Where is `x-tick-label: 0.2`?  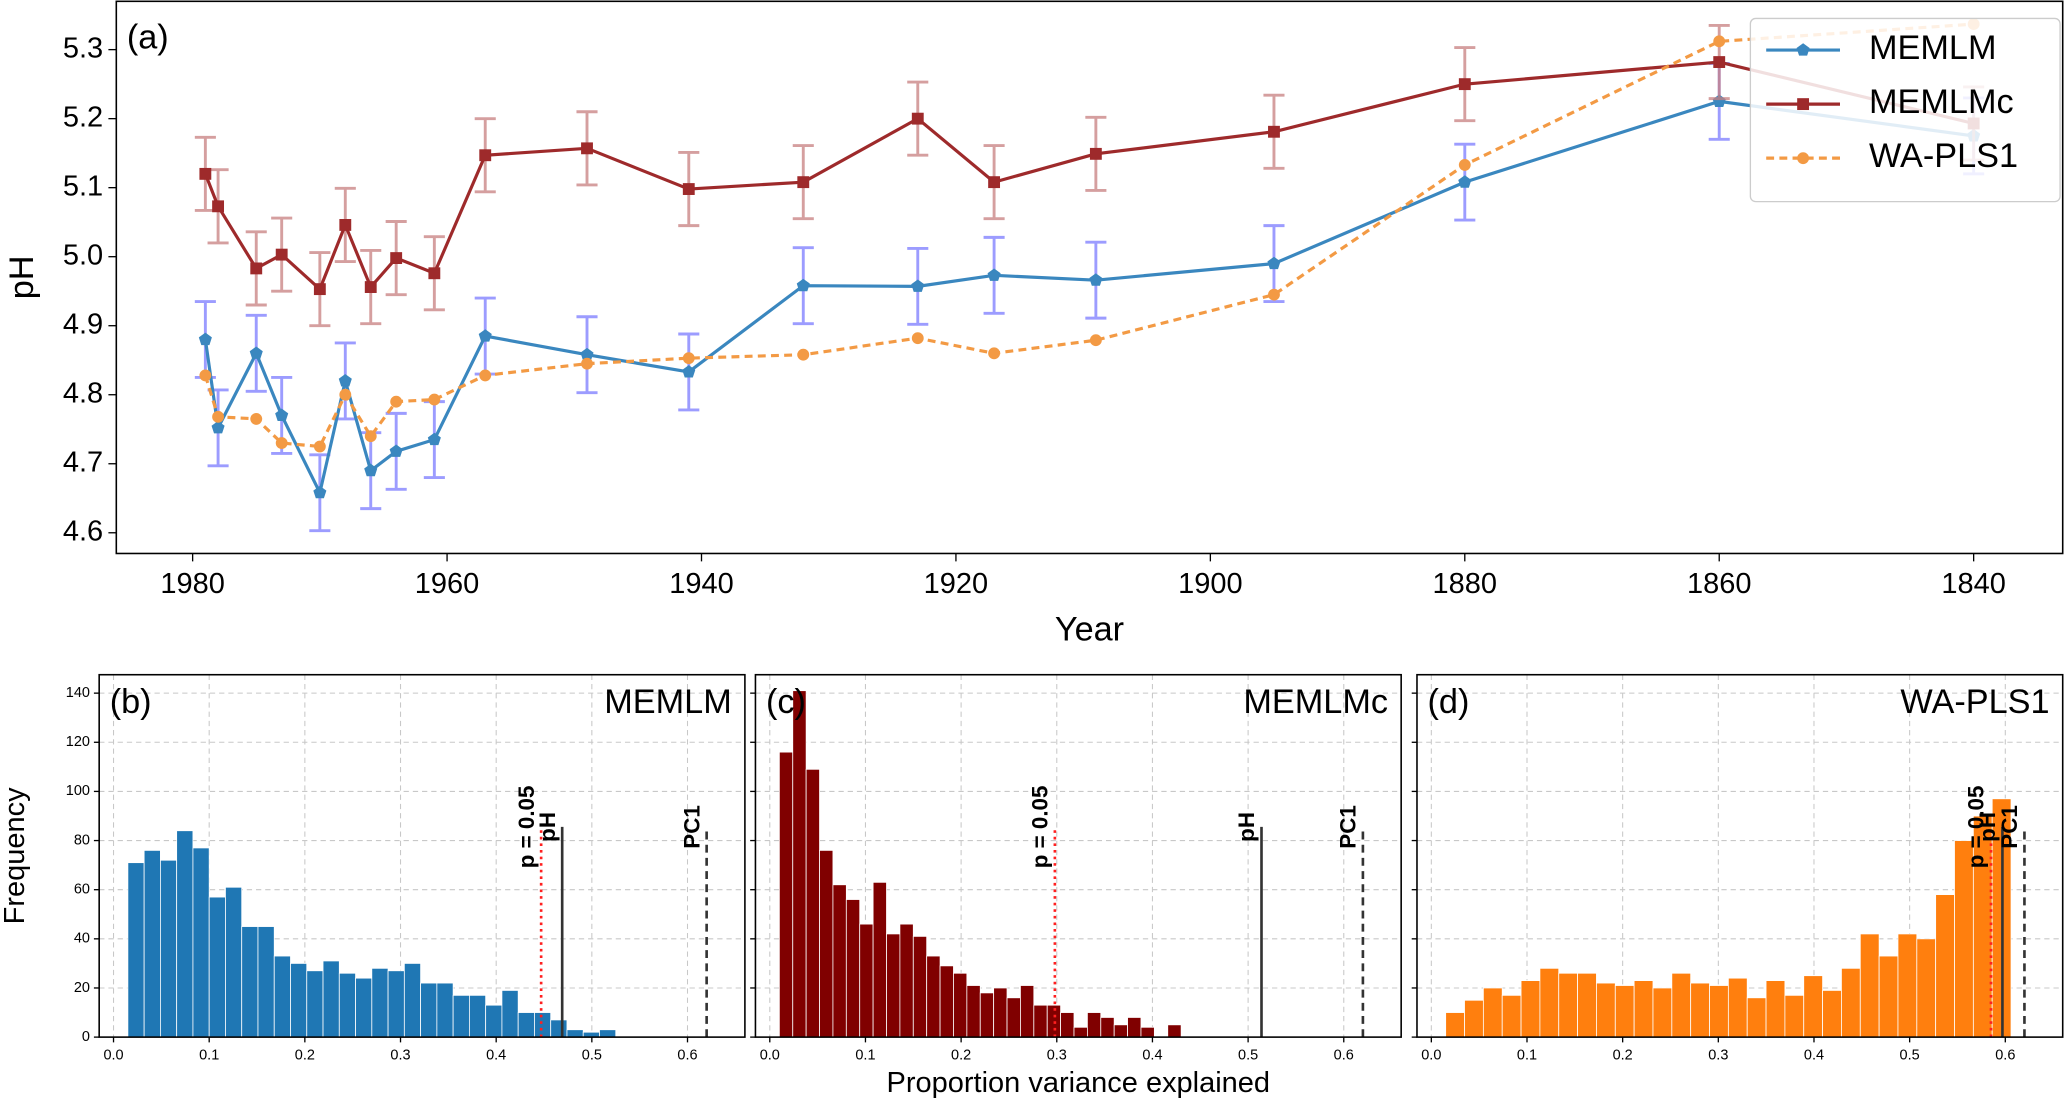 x-tick-label: 0.2 is located at coordinates (305, 1055).